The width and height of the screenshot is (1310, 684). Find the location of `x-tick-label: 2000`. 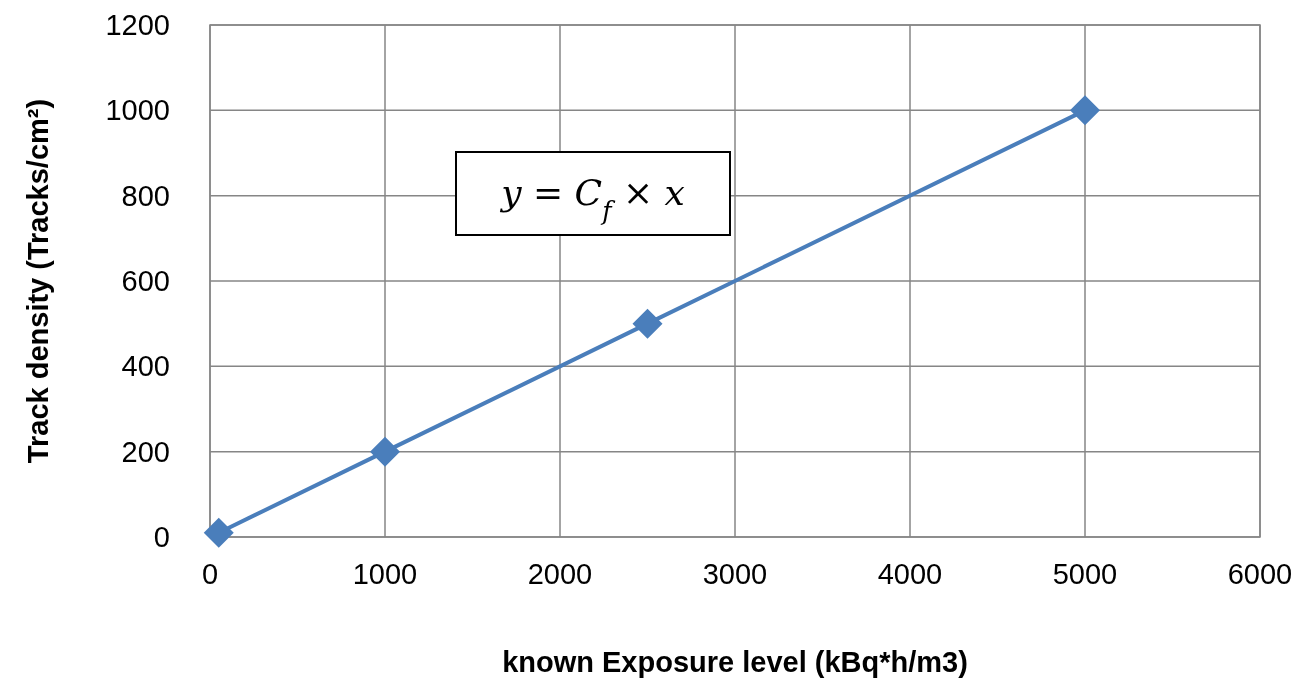

x-tick-label: 2000 is located at coordinates (560, 574).